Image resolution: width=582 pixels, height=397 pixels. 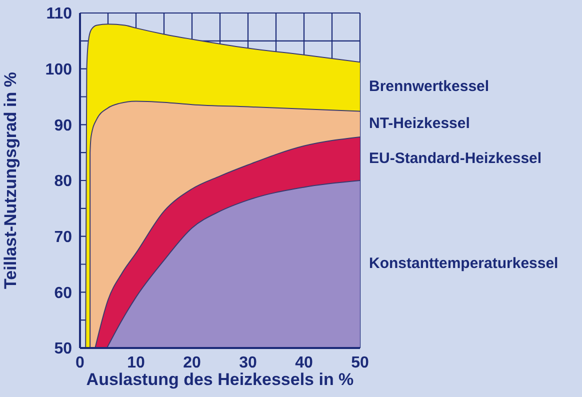 I want to click on y-tick-label: 70, so click(x=63, y=237).